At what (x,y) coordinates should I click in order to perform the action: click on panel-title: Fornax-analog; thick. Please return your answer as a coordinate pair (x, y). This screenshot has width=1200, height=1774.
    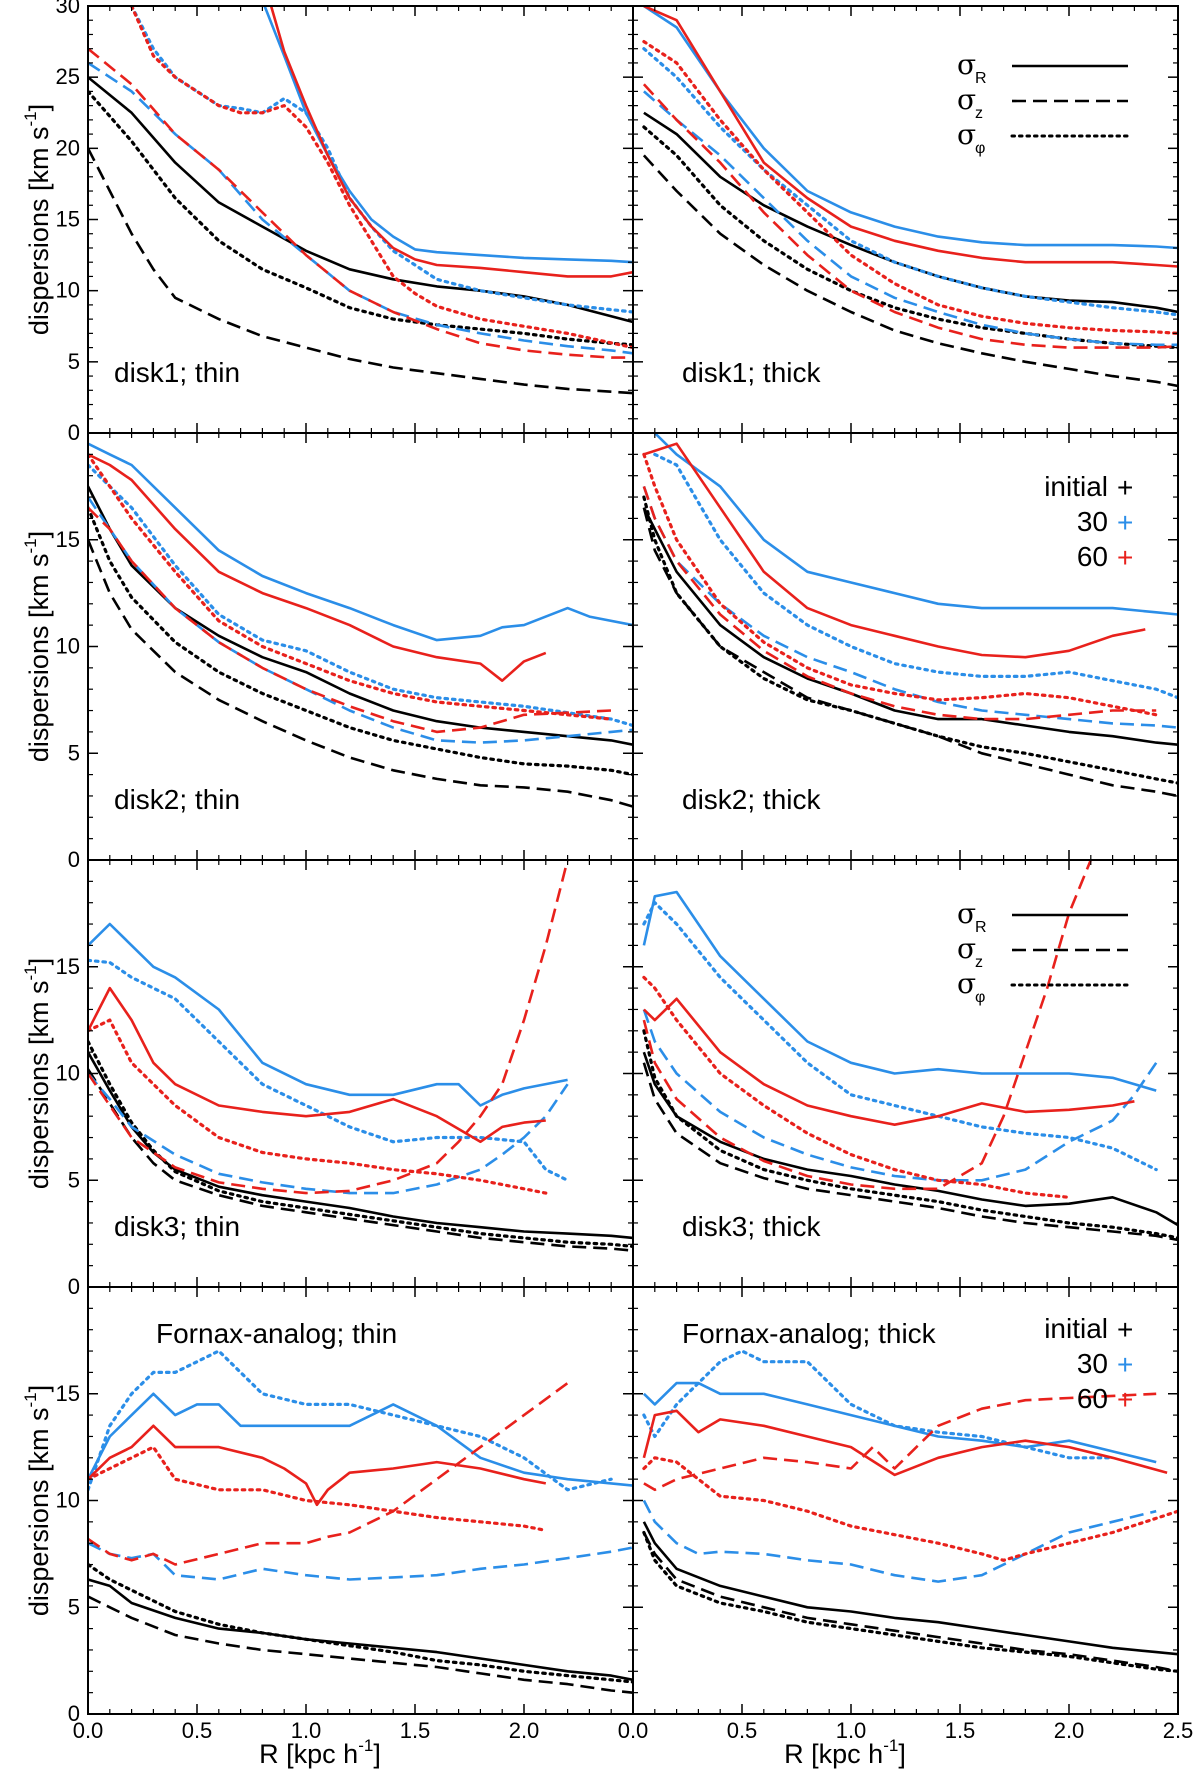
    Looking at the image, I should click on (809, 1333).